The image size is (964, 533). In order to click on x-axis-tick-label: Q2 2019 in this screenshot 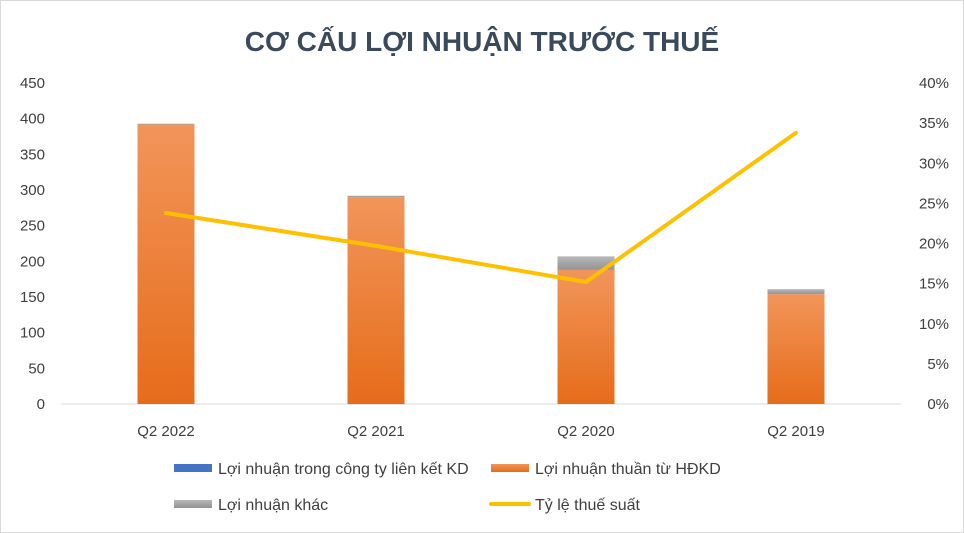, I will do `click(796, 431)`.